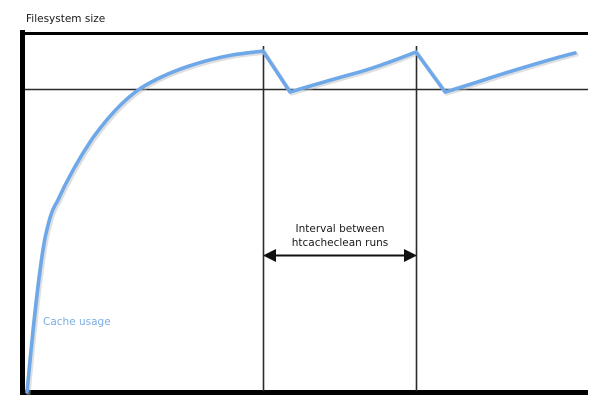  I want to click on cache-usage-label: Cache usage, so click(77, 322).